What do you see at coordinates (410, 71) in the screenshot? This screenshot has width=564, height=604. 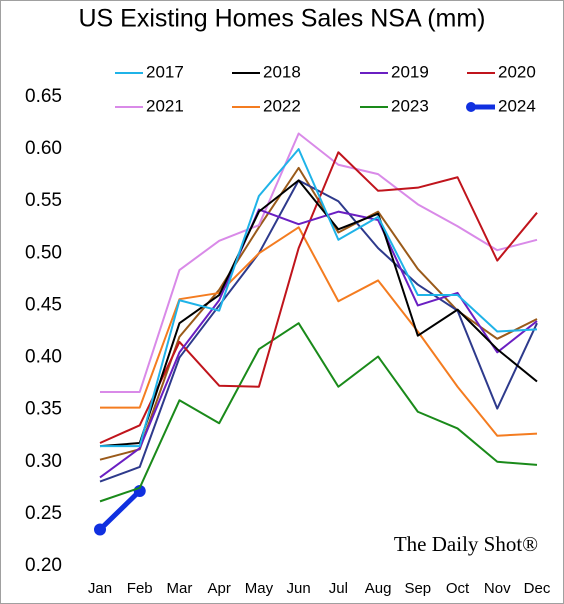 I see `legend-label: 2019` at bounding box center [410, 71].